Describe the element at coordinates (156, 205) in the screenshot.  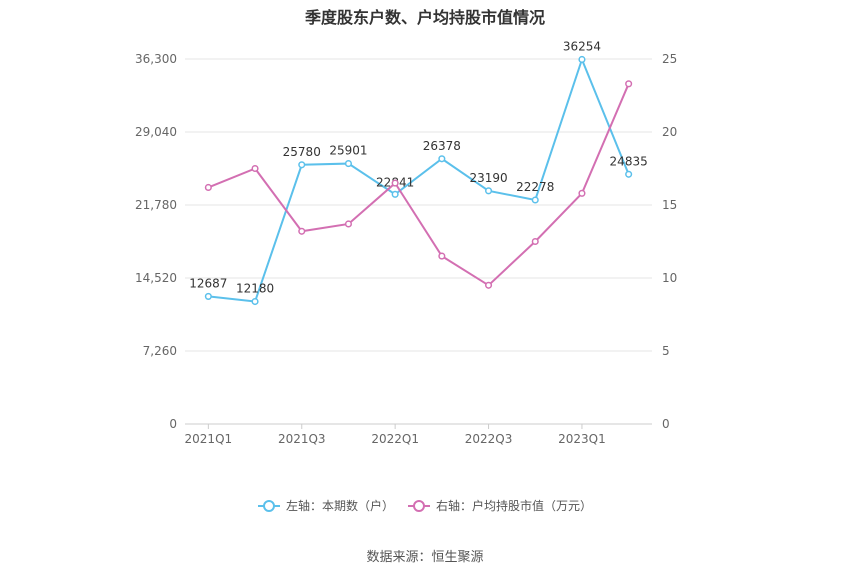
I see `left-axis-tick-label: 21,780` at that location.